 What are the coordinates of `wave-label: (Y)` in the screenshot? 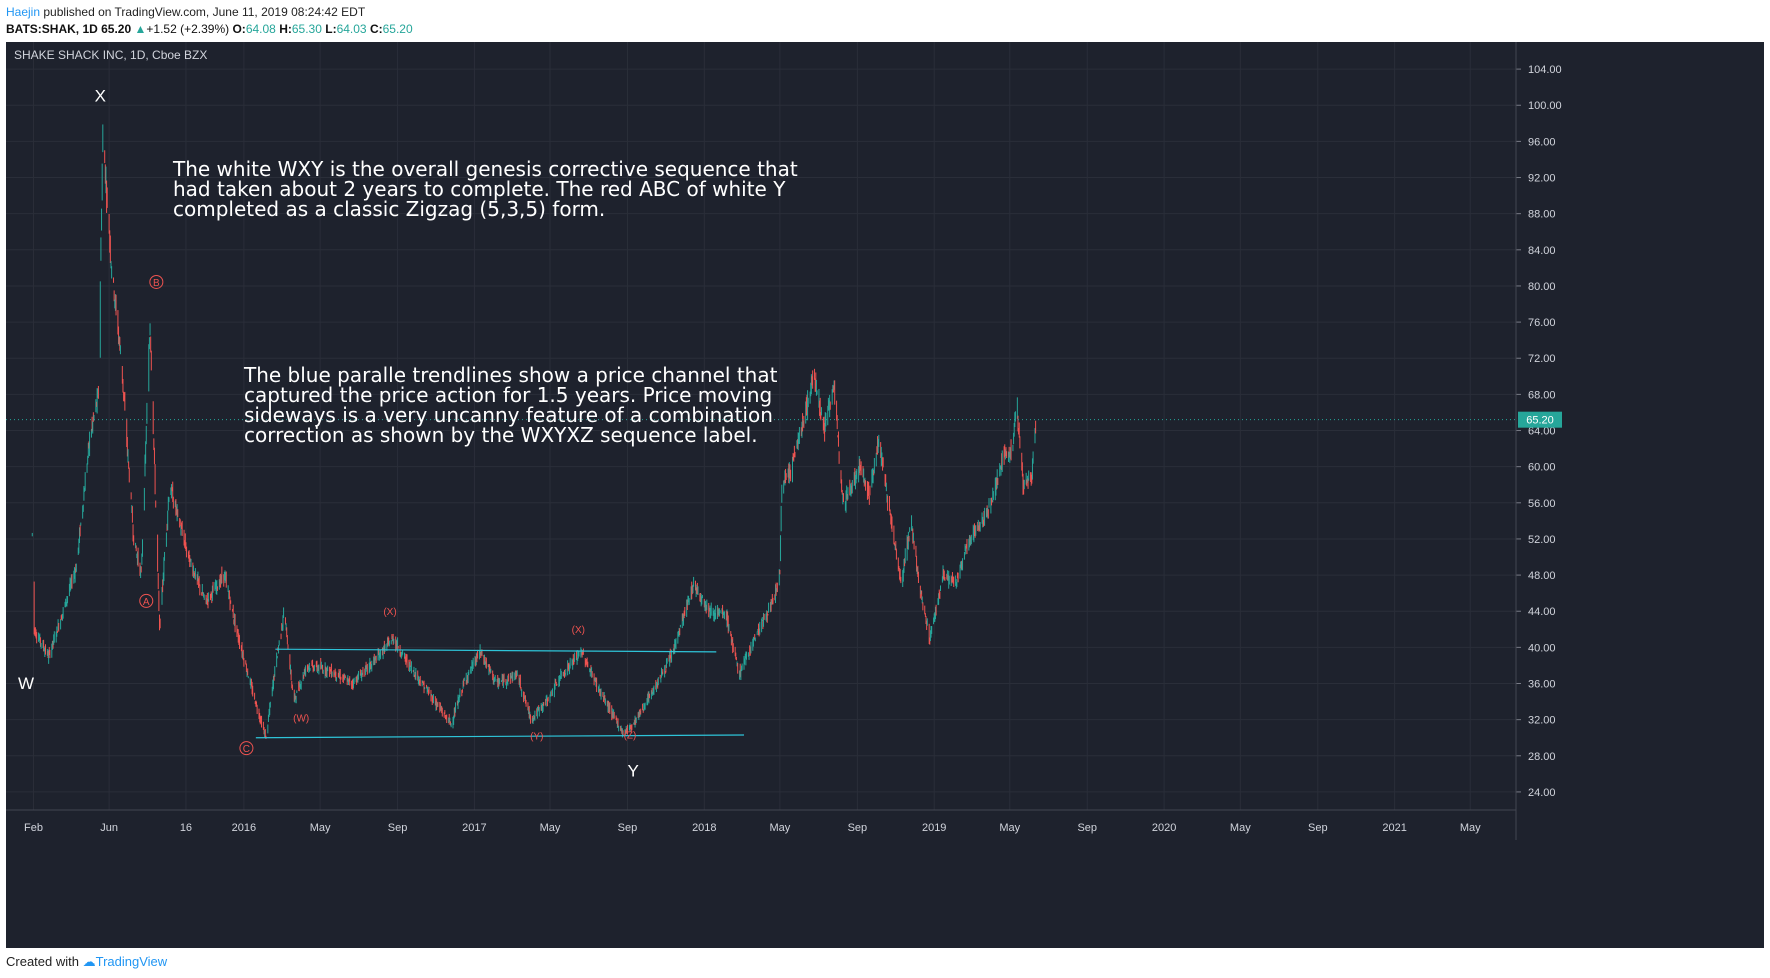 It's located at (536, 737).